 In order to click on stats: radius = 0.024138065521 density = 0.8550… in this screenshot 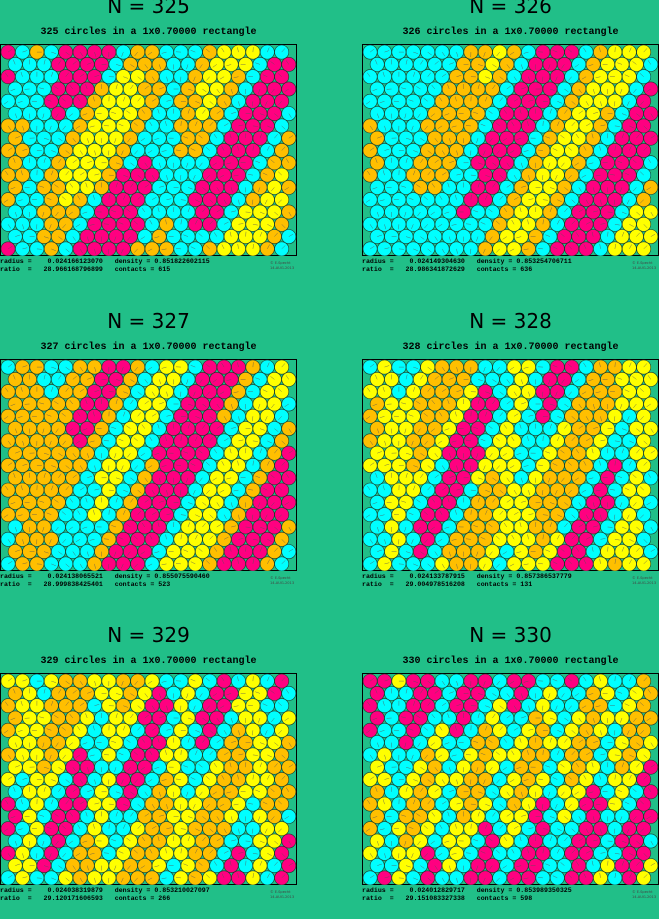, I will do `click(105, 581)`.